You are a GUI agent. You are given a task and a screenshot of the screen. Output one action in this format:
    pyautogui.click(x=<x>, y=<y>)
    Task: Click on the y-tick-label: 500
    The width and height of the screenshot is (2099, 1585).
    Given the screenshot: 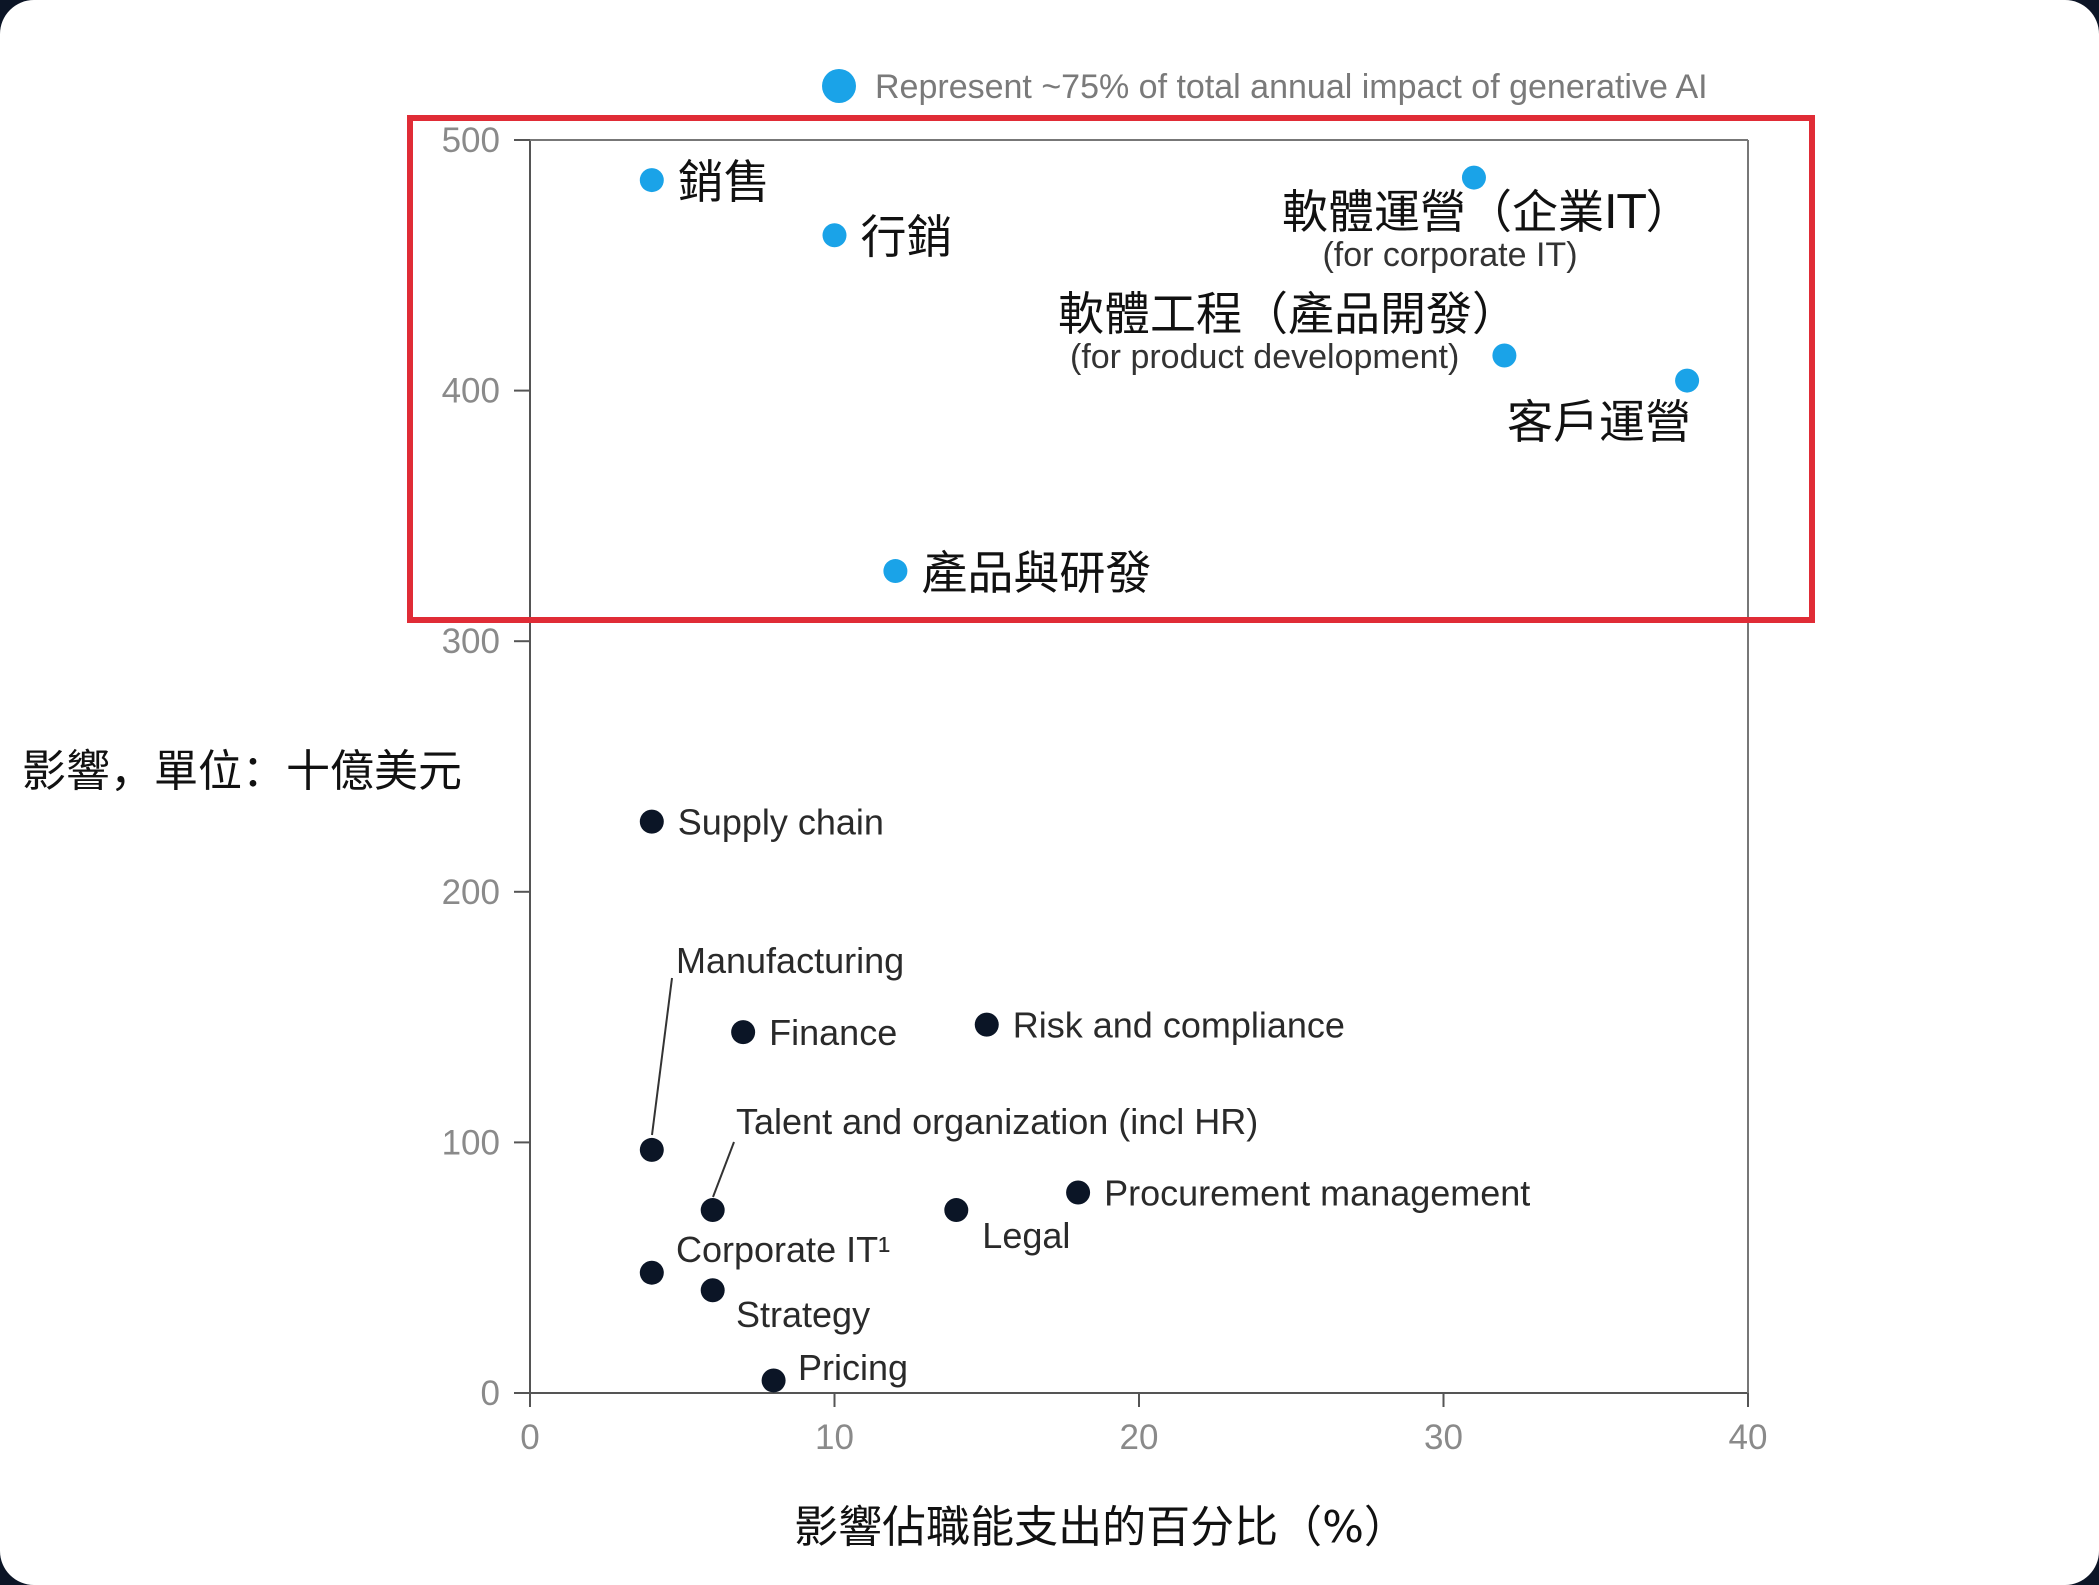 What is the action you would take?
    pyautogui.click(x=471, y=140)
    